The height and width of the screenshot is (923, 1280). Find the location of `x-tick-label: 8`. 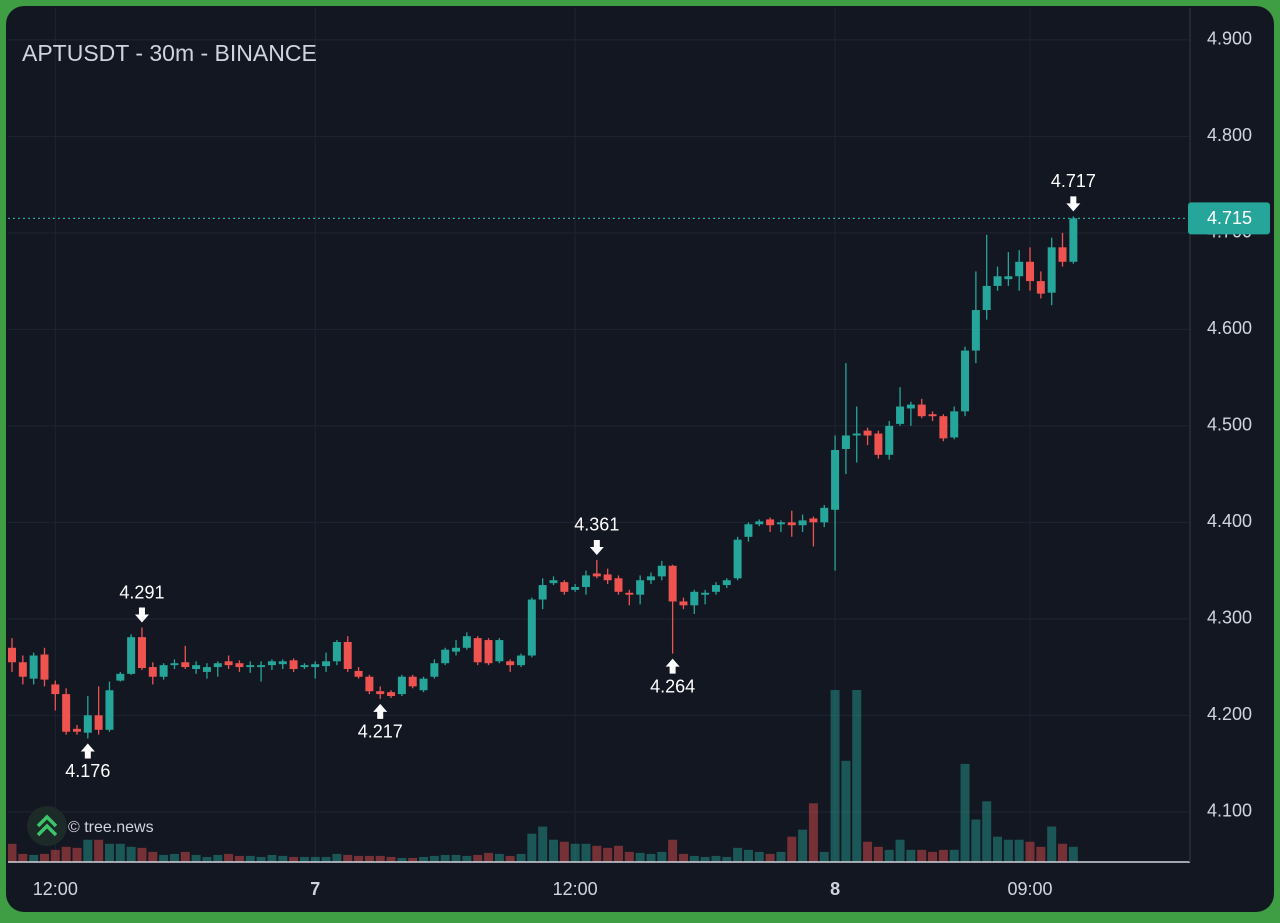

x-tick-label: 8 is located at coordinates (835, 889).